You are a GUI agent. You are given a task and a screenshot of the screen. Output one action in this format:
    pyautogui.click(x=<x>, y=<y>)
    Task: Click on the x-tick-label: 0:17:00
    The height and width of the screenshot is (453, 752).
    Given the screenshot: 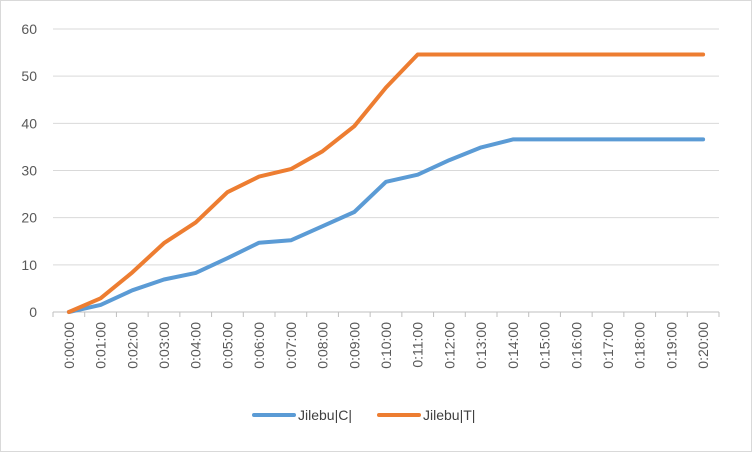 What is the action you would take?
    pyautogui.click(x=608, y=345)
    